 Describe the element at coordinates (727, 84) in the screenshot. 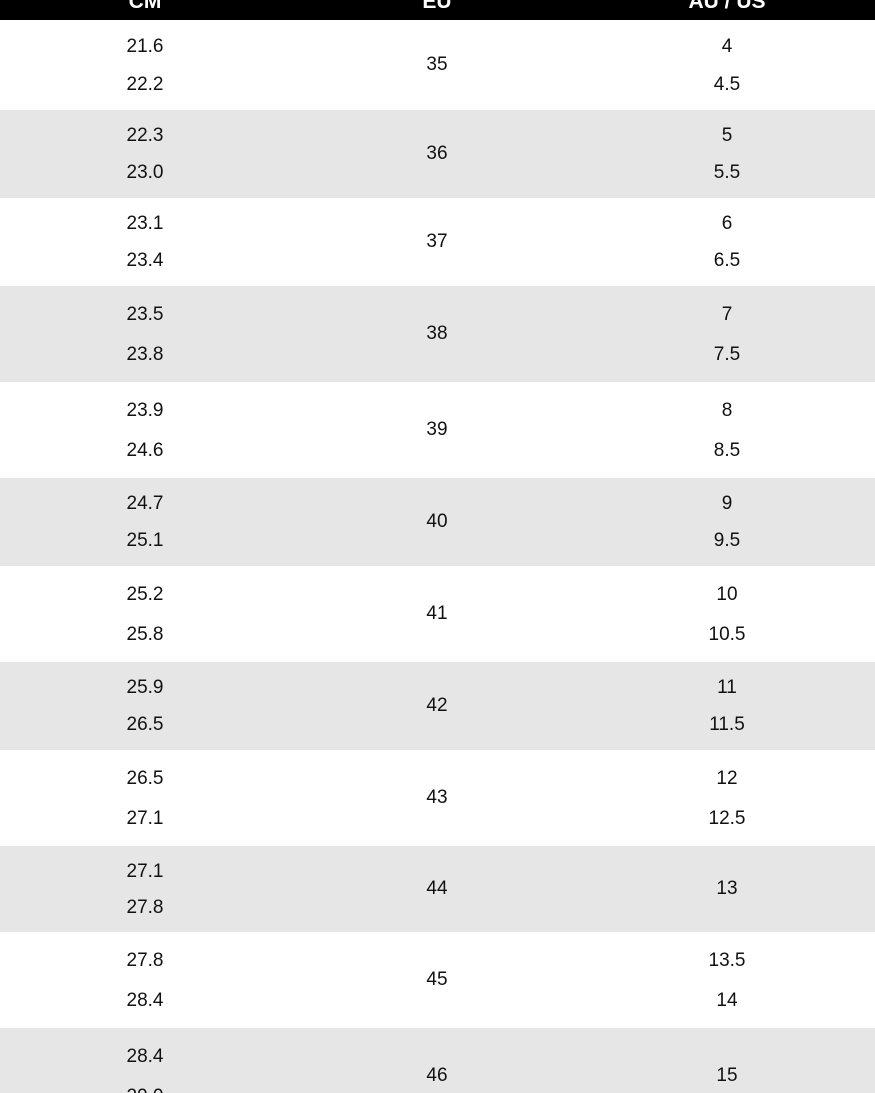

I see `us-value: 4.5` at that location.